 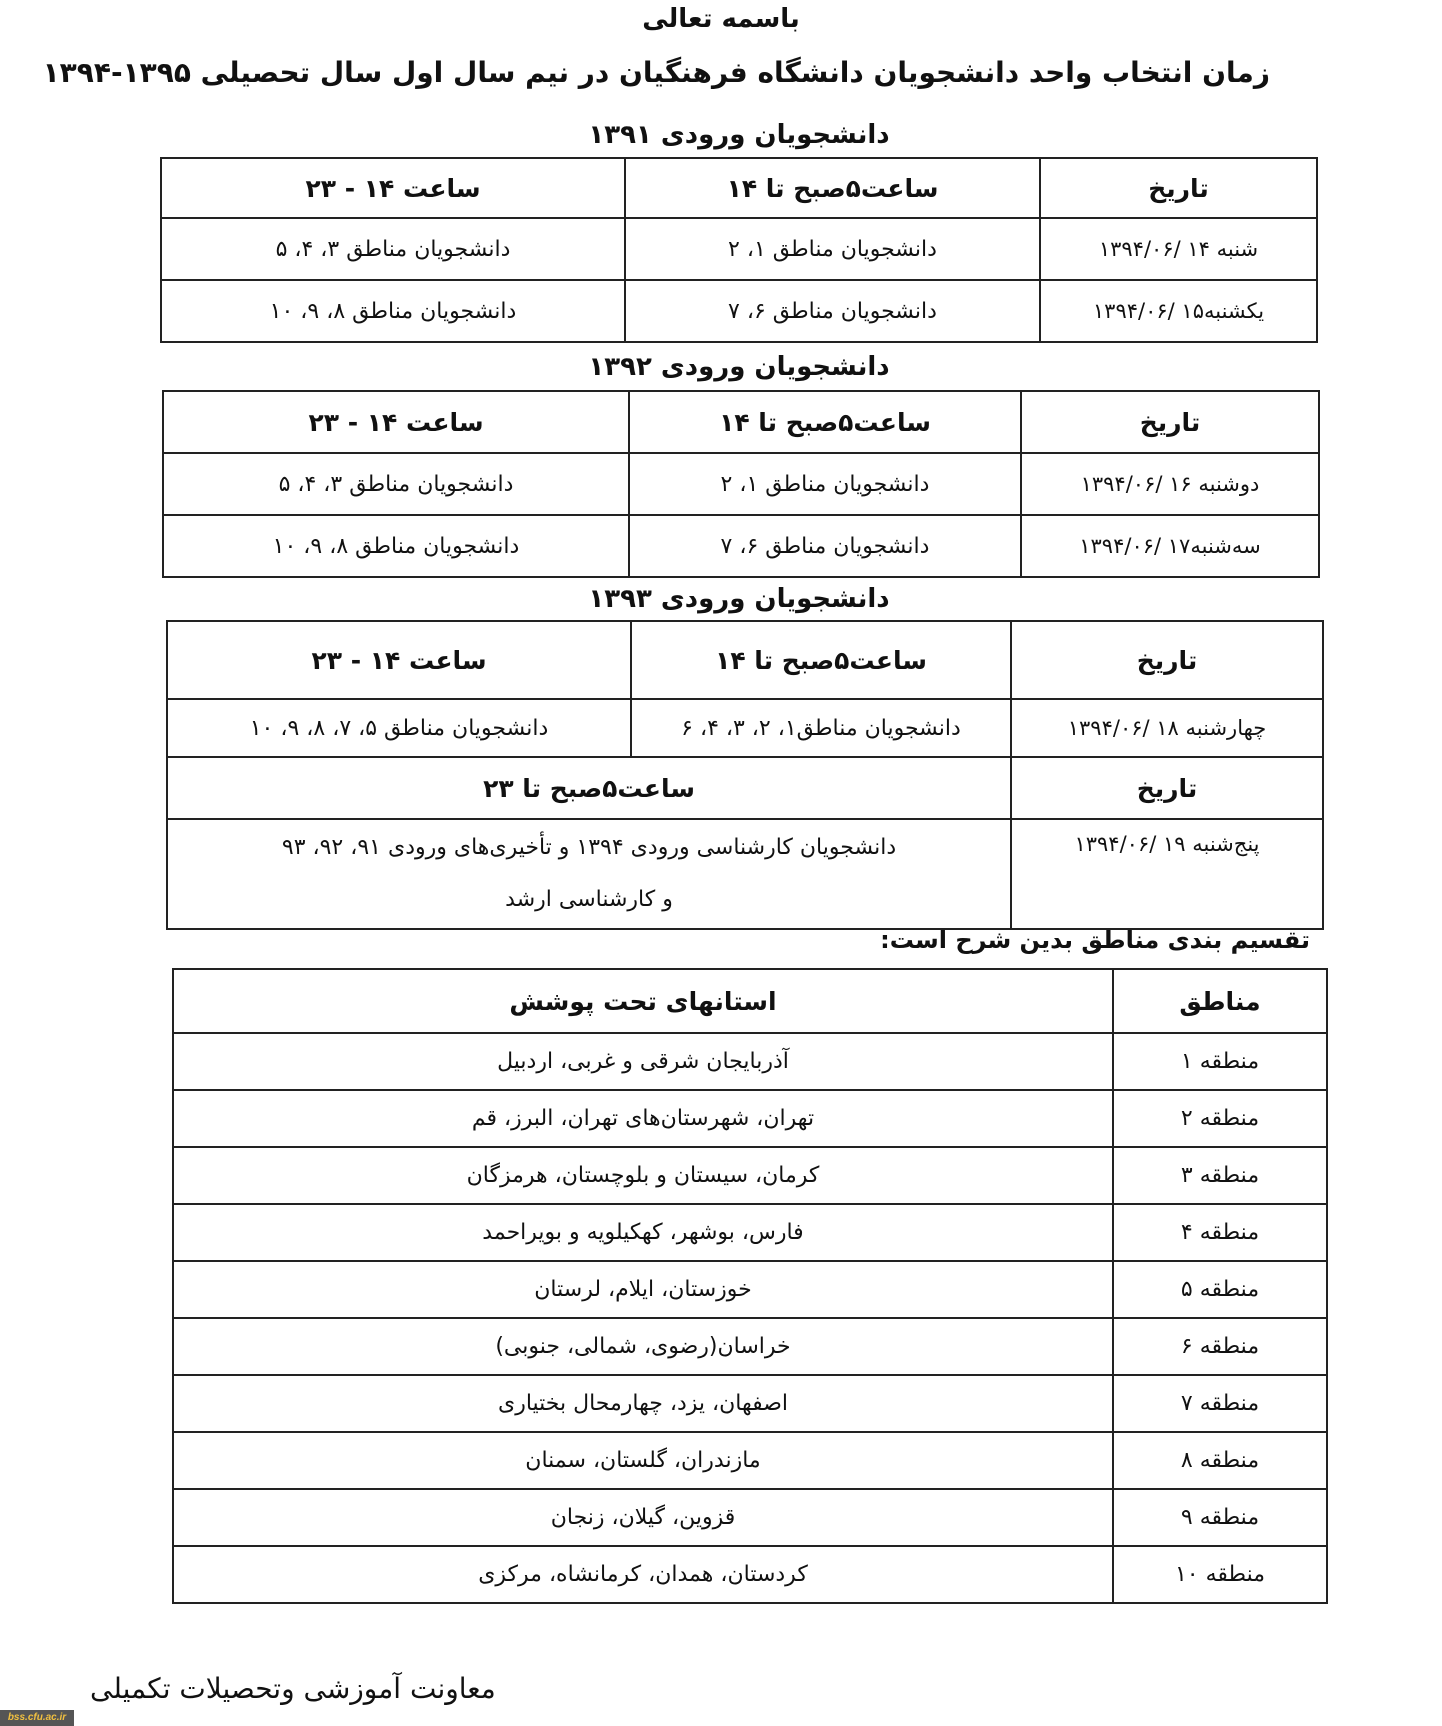 I want to click on cell-line: و کارشناسی ارشد, so click(x=589, y=899).